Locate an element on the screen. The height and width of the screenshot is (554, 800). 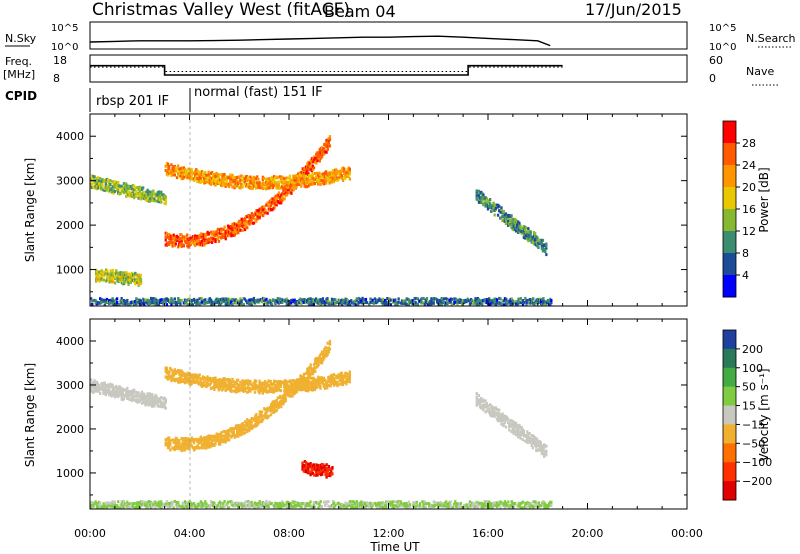
noise-left-tick-top: 10^5 is located at coordinates (64, 28).